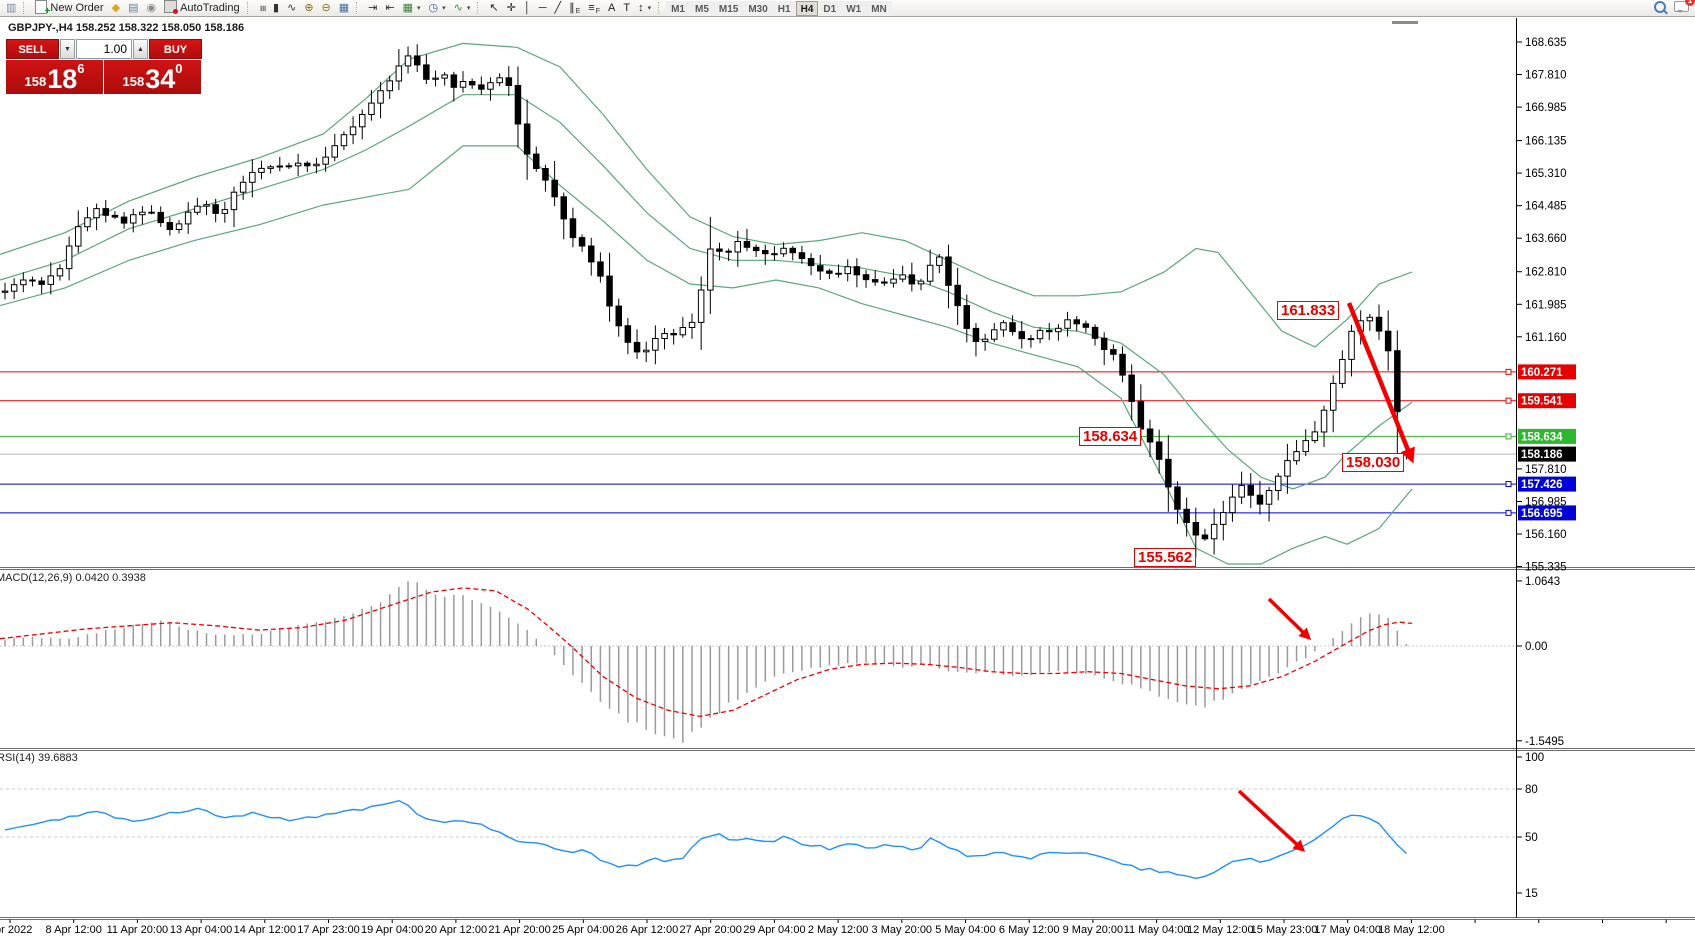 This screenshot has width=1695, height=938. What do you see at coordinates (1373, 462) in the screenshot?
I see `price-callout: 158.030` at bounding box center [1373, 462].